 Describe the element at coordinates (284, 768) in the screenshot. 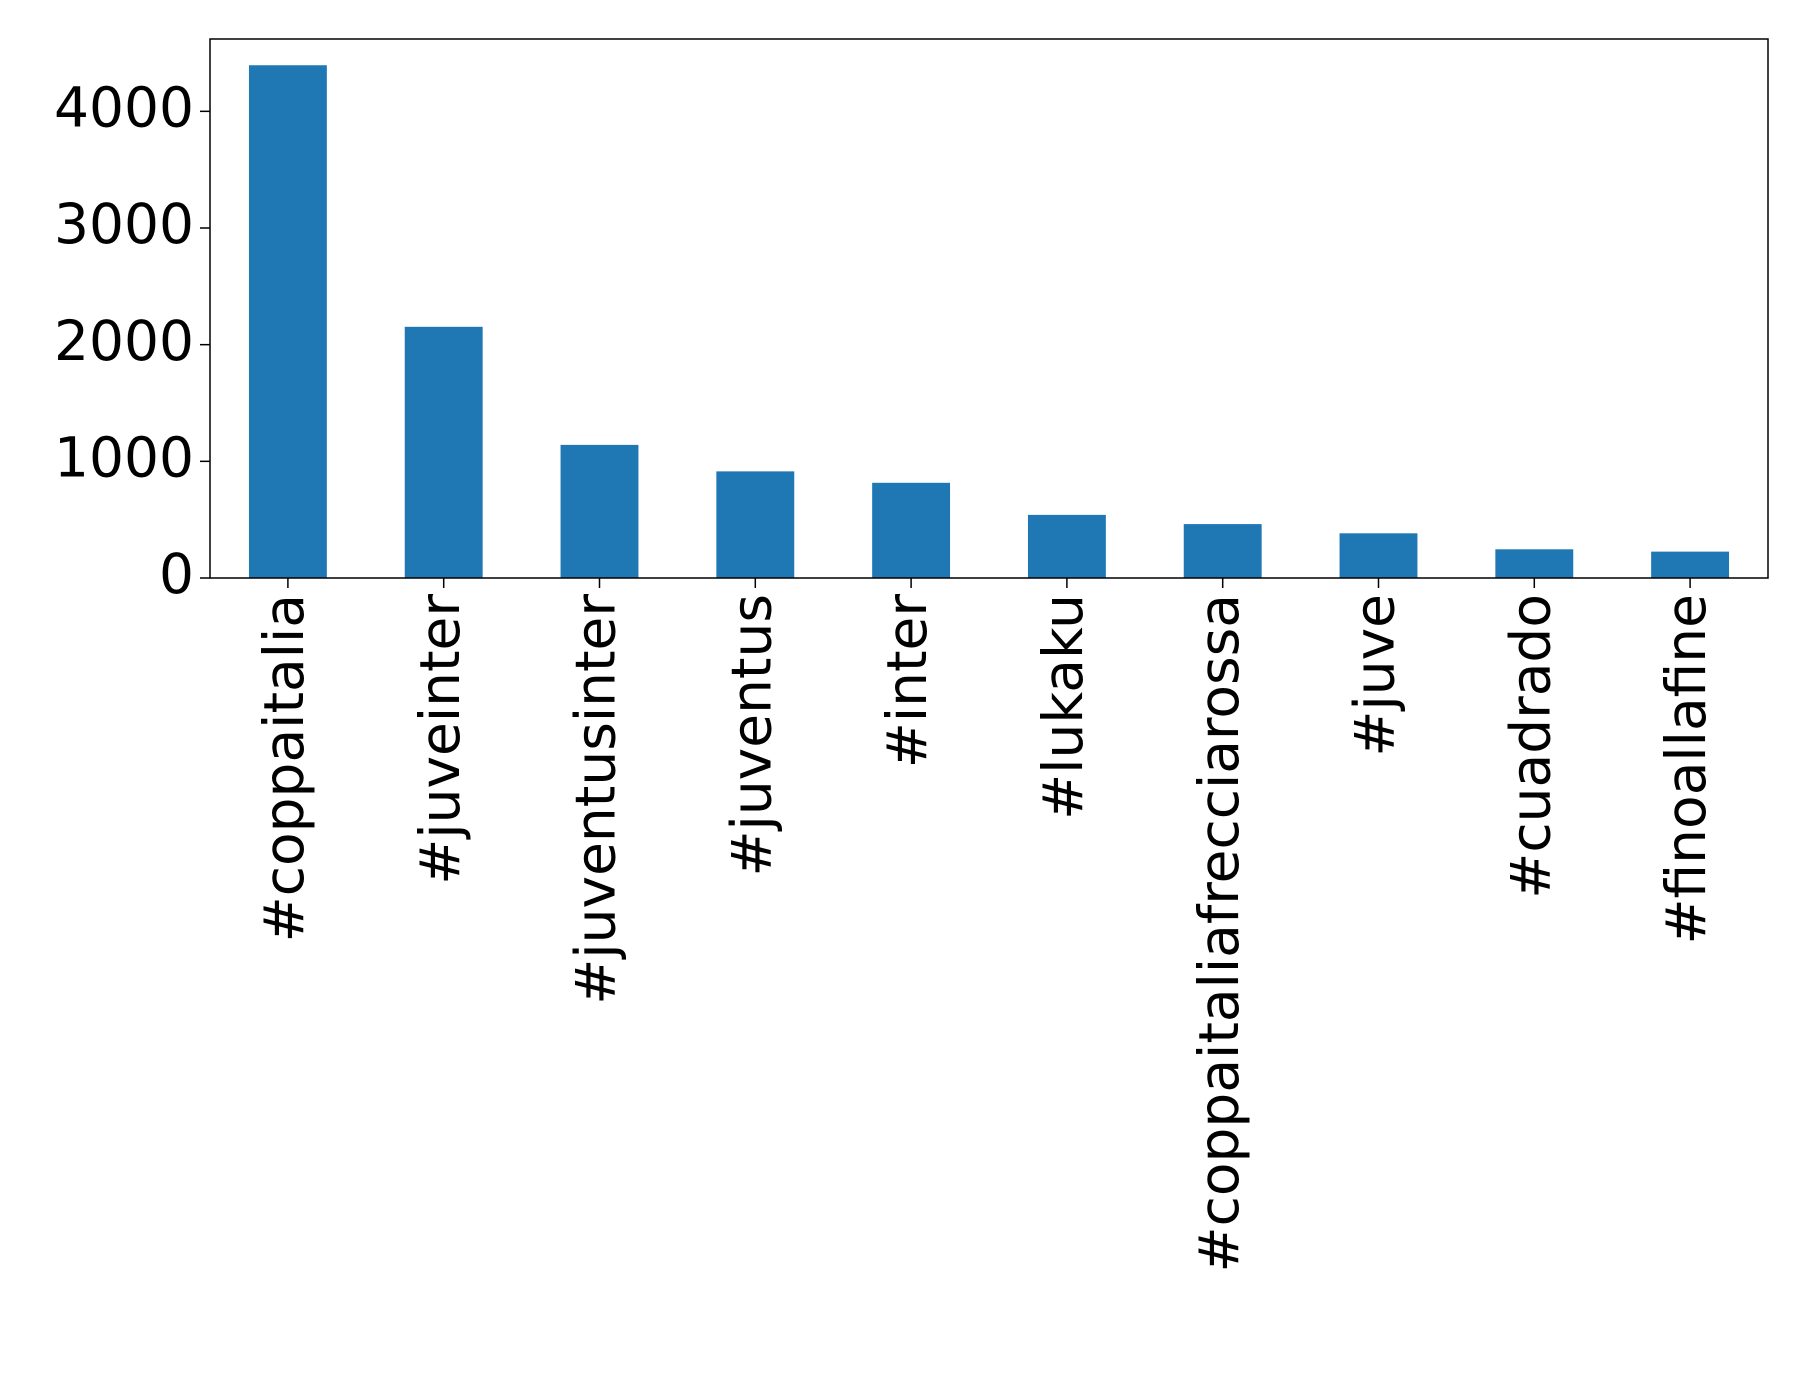

I see `x-tick-label: #coppaitalia` at that location.